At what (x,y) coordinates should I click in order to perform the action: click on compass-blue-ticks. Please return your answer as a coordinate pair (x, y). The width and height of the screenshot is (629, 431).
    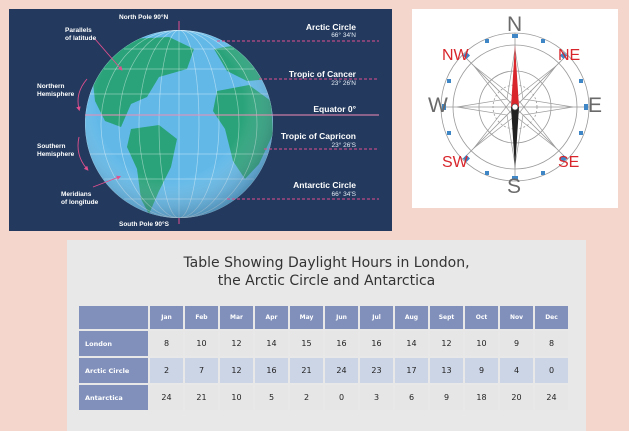
    Looking at the image, I should click on (515, 107).